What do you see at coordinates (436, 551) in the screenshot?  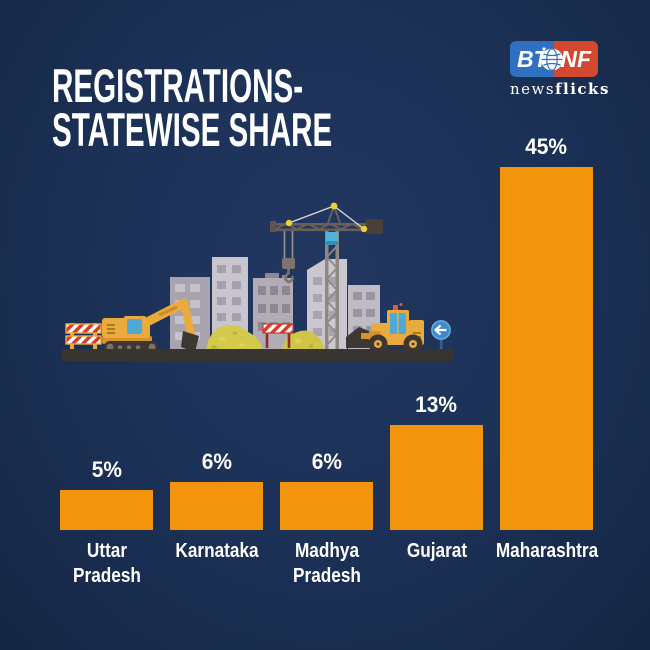 I see `bar-category-label: Gujarat` at bounding box center [436, 551].